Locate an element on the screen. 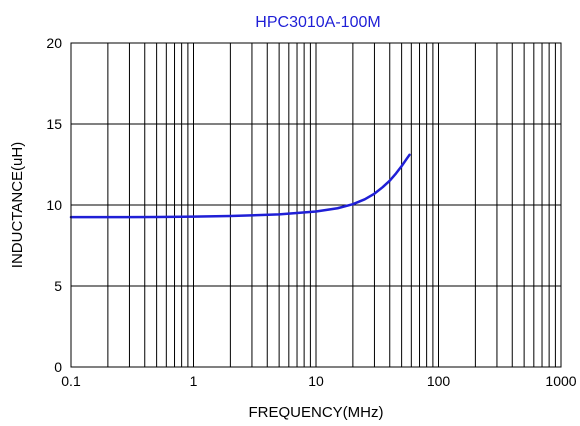  x-axis-title: FREQUENCY(MHz) is located at coordinates (316, 412).